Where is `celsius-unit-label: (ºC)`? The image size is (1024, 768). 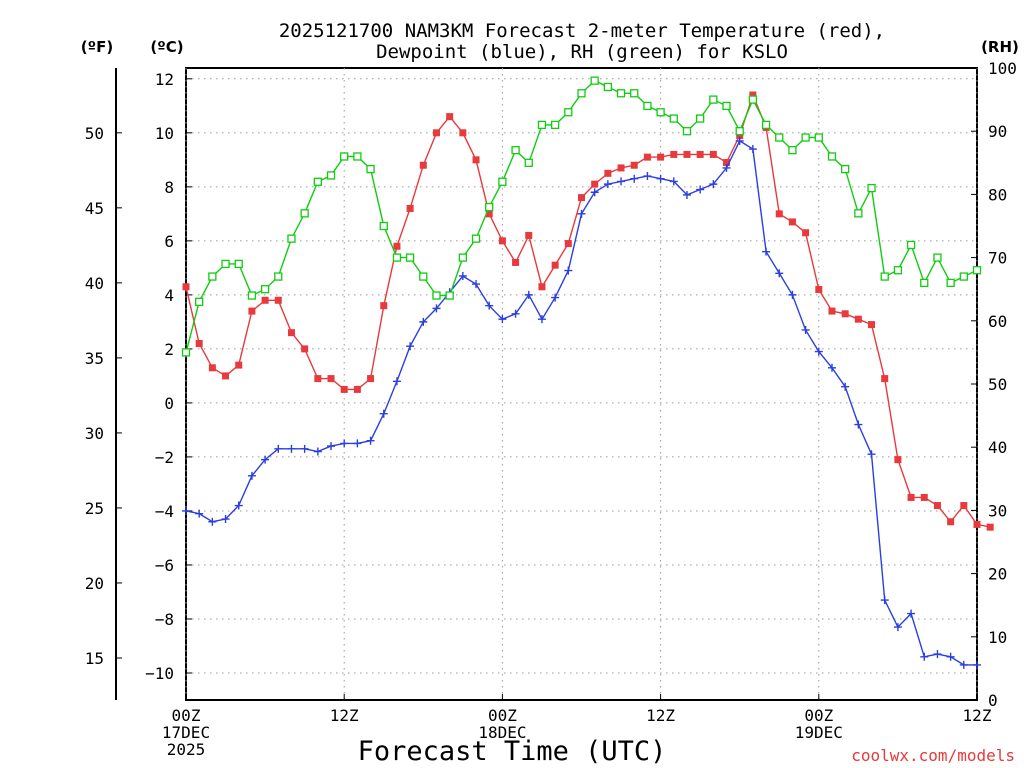
celsius-unit-label: (ºC) is located at coordinates (166, 47).